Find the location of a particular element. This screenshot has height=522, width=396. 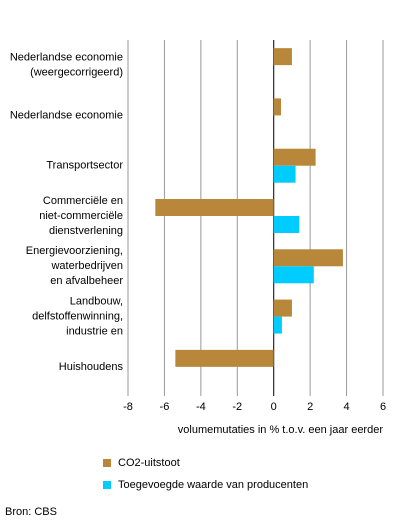

x-tick-label: 2 is located at coordinates (310, 407).